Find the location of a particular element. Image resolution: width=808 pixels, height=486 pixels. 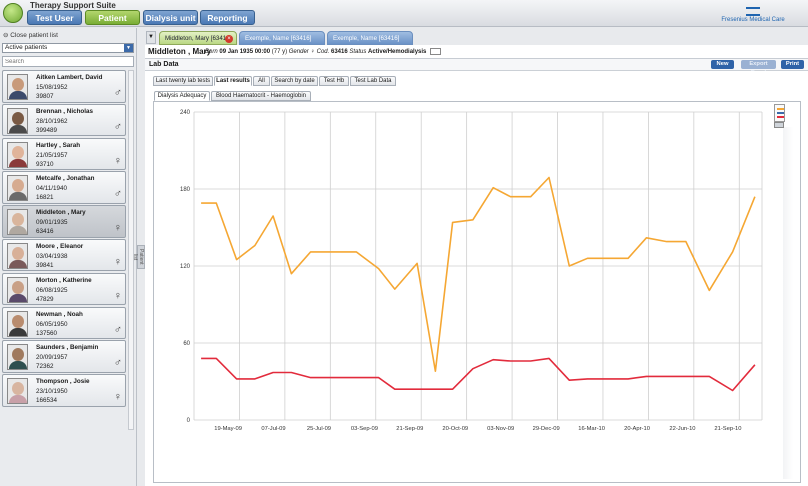

patient-filter-value: Active patients is located at coordinates (26, 47).